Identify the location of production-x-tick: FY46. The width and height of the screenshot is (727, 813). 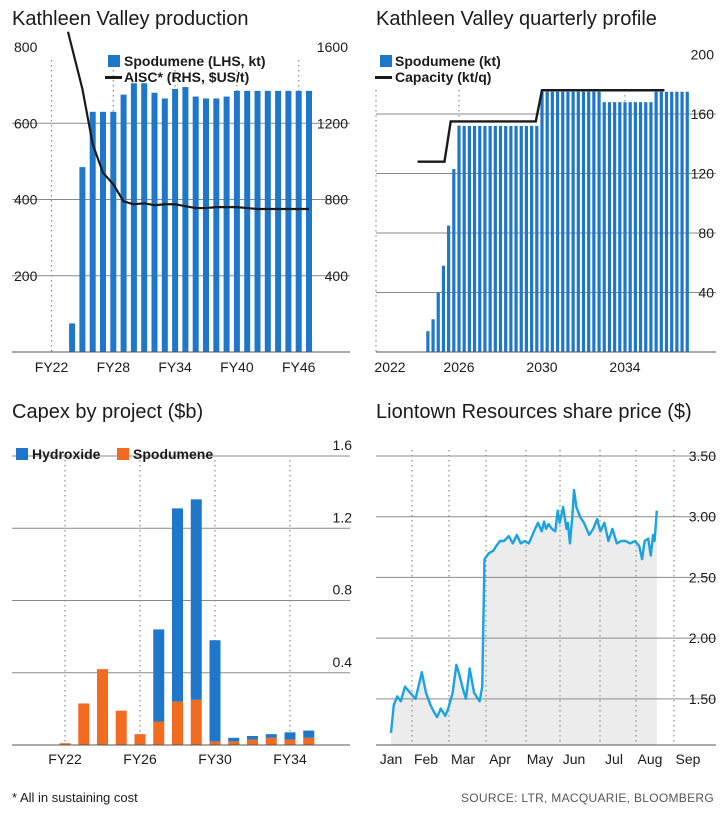
(299, 367).